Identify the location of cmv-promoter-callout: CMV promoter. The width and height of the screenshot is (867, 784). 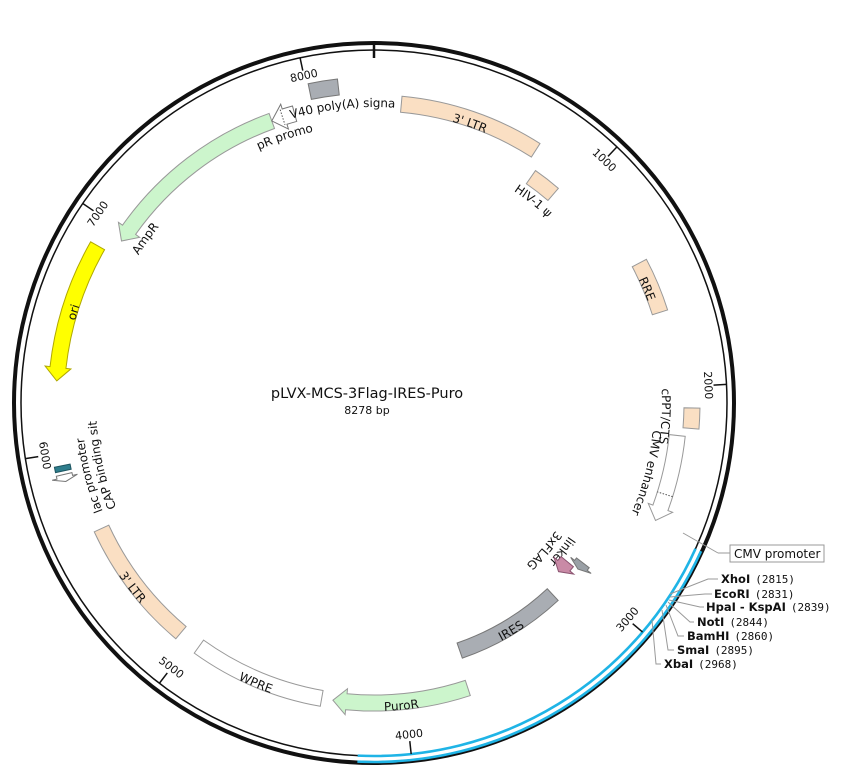
(753, 547).